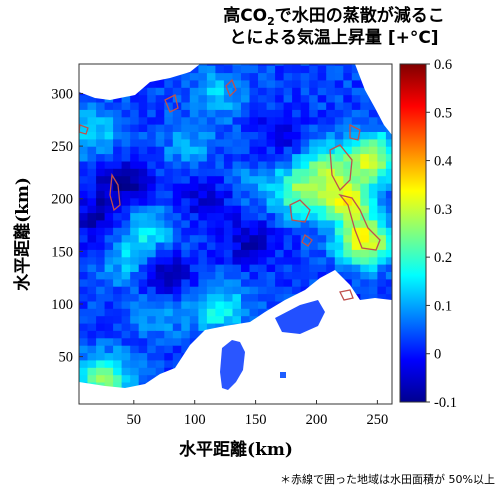 This screenshot has width=500, height=491. What do you see at coordinates (256, 420) in the screenshot?
I see `x-tick-label: 150` at bounding box center [256, 420].